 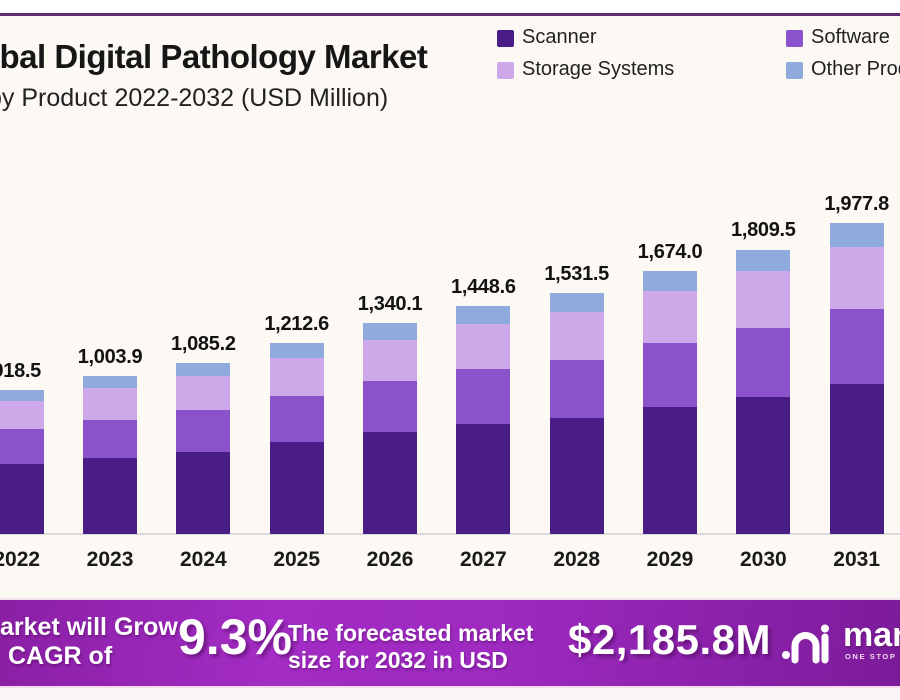 I want to click on bar-segment-other-products-2023, so click(x=110, y=382).